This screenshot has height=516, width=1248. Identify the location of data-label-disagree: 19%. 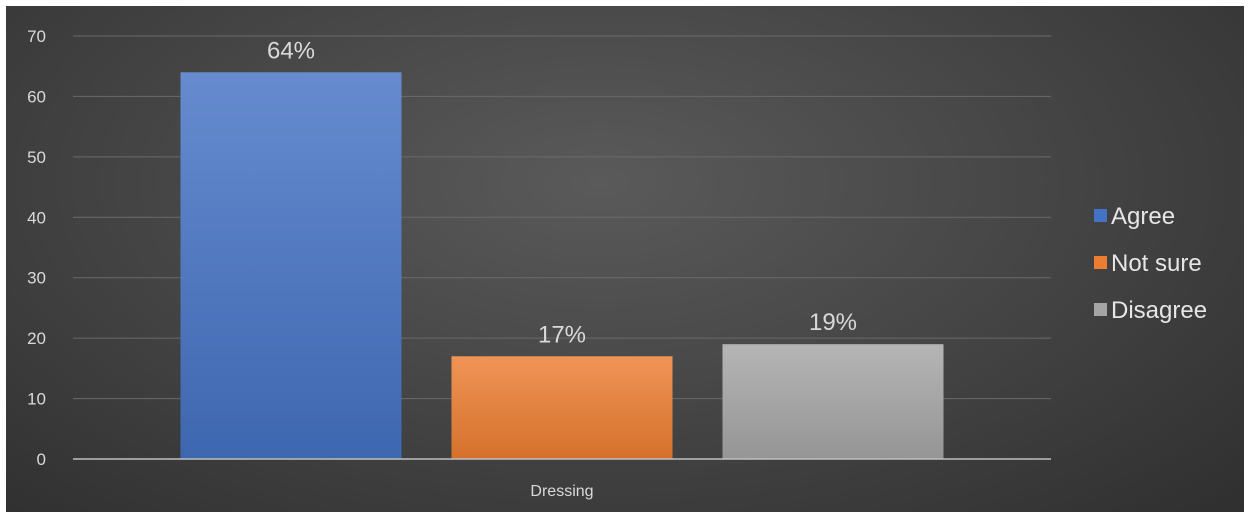
(833, 322).